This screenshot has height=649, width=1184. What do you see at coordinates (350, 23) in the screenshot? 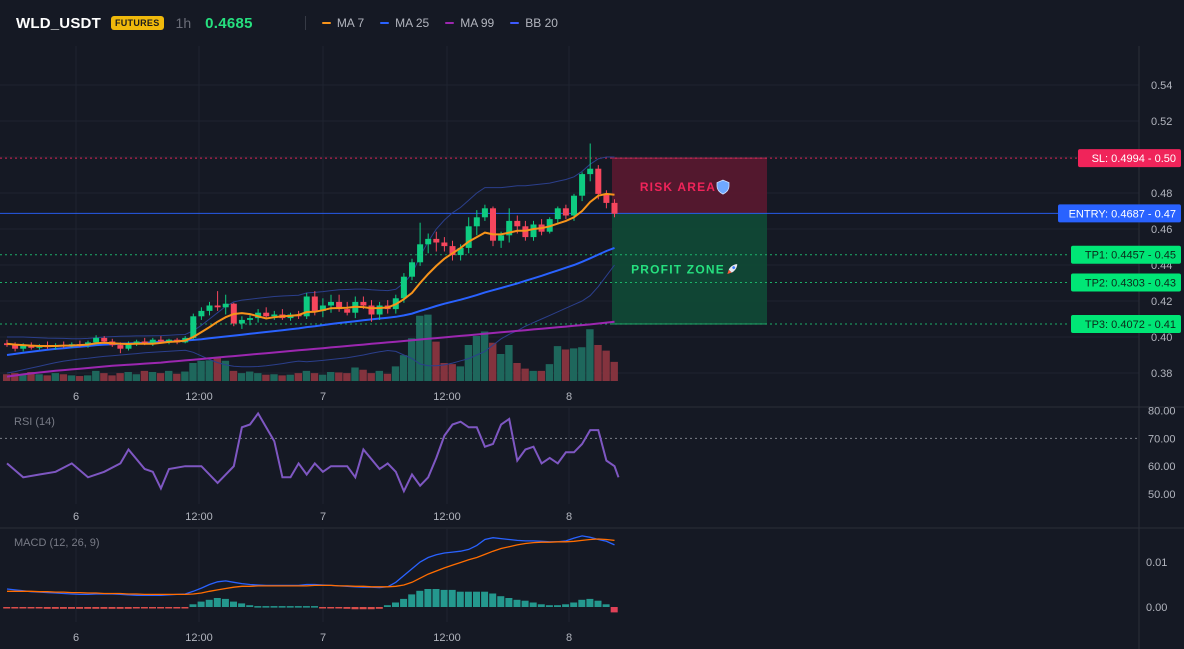
I see `legend-ma7-label: MA 7` at bounding box center [350, 23].